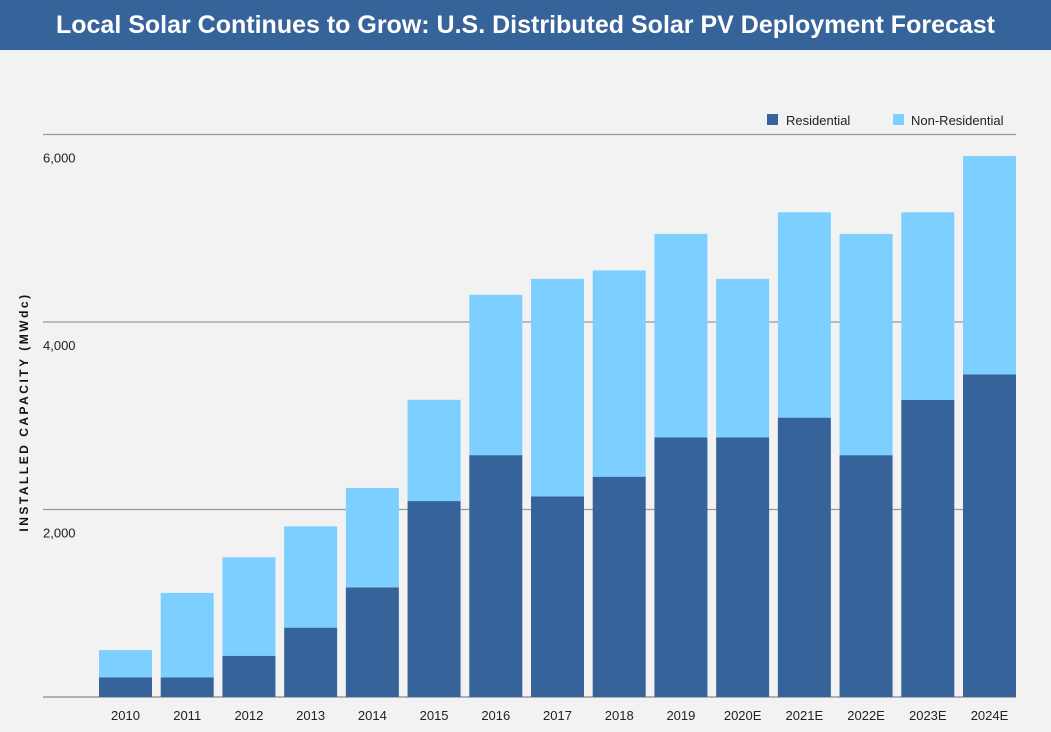  Describe the element at coordinates (496, 576) in the screenshot. I see `bar-residential-2016` at that location.